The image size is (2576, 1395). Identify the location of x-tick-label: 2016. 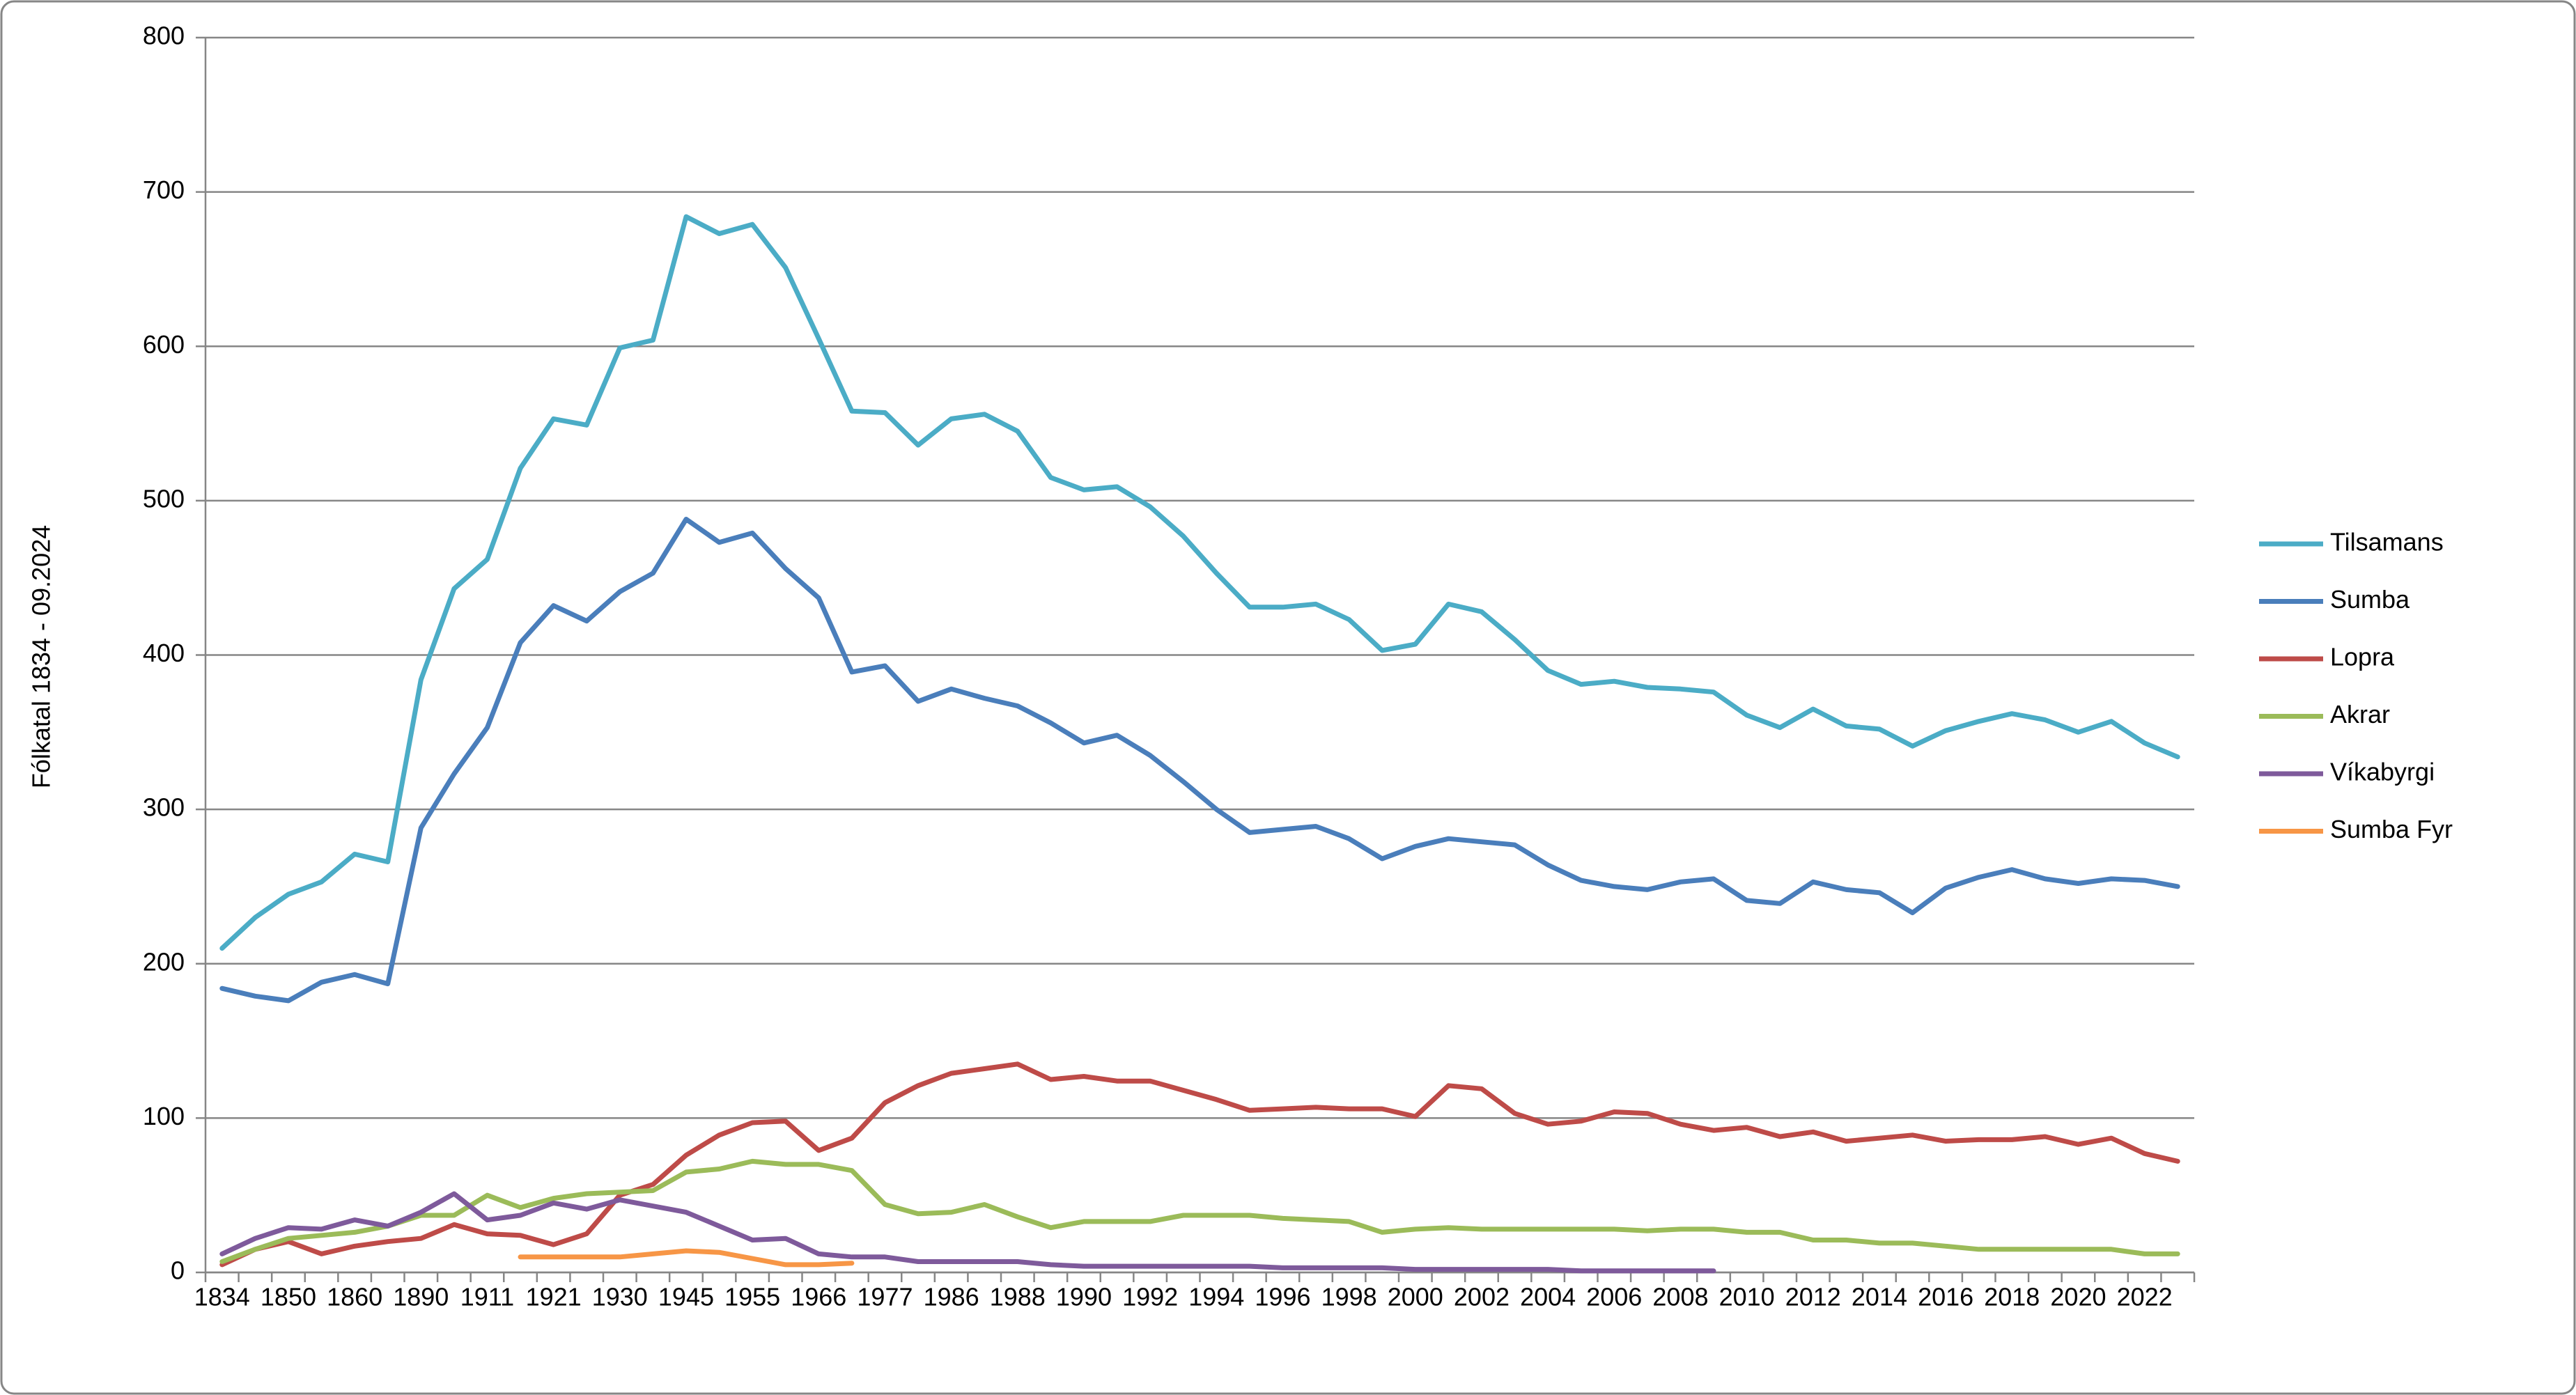
(1945, 1297).